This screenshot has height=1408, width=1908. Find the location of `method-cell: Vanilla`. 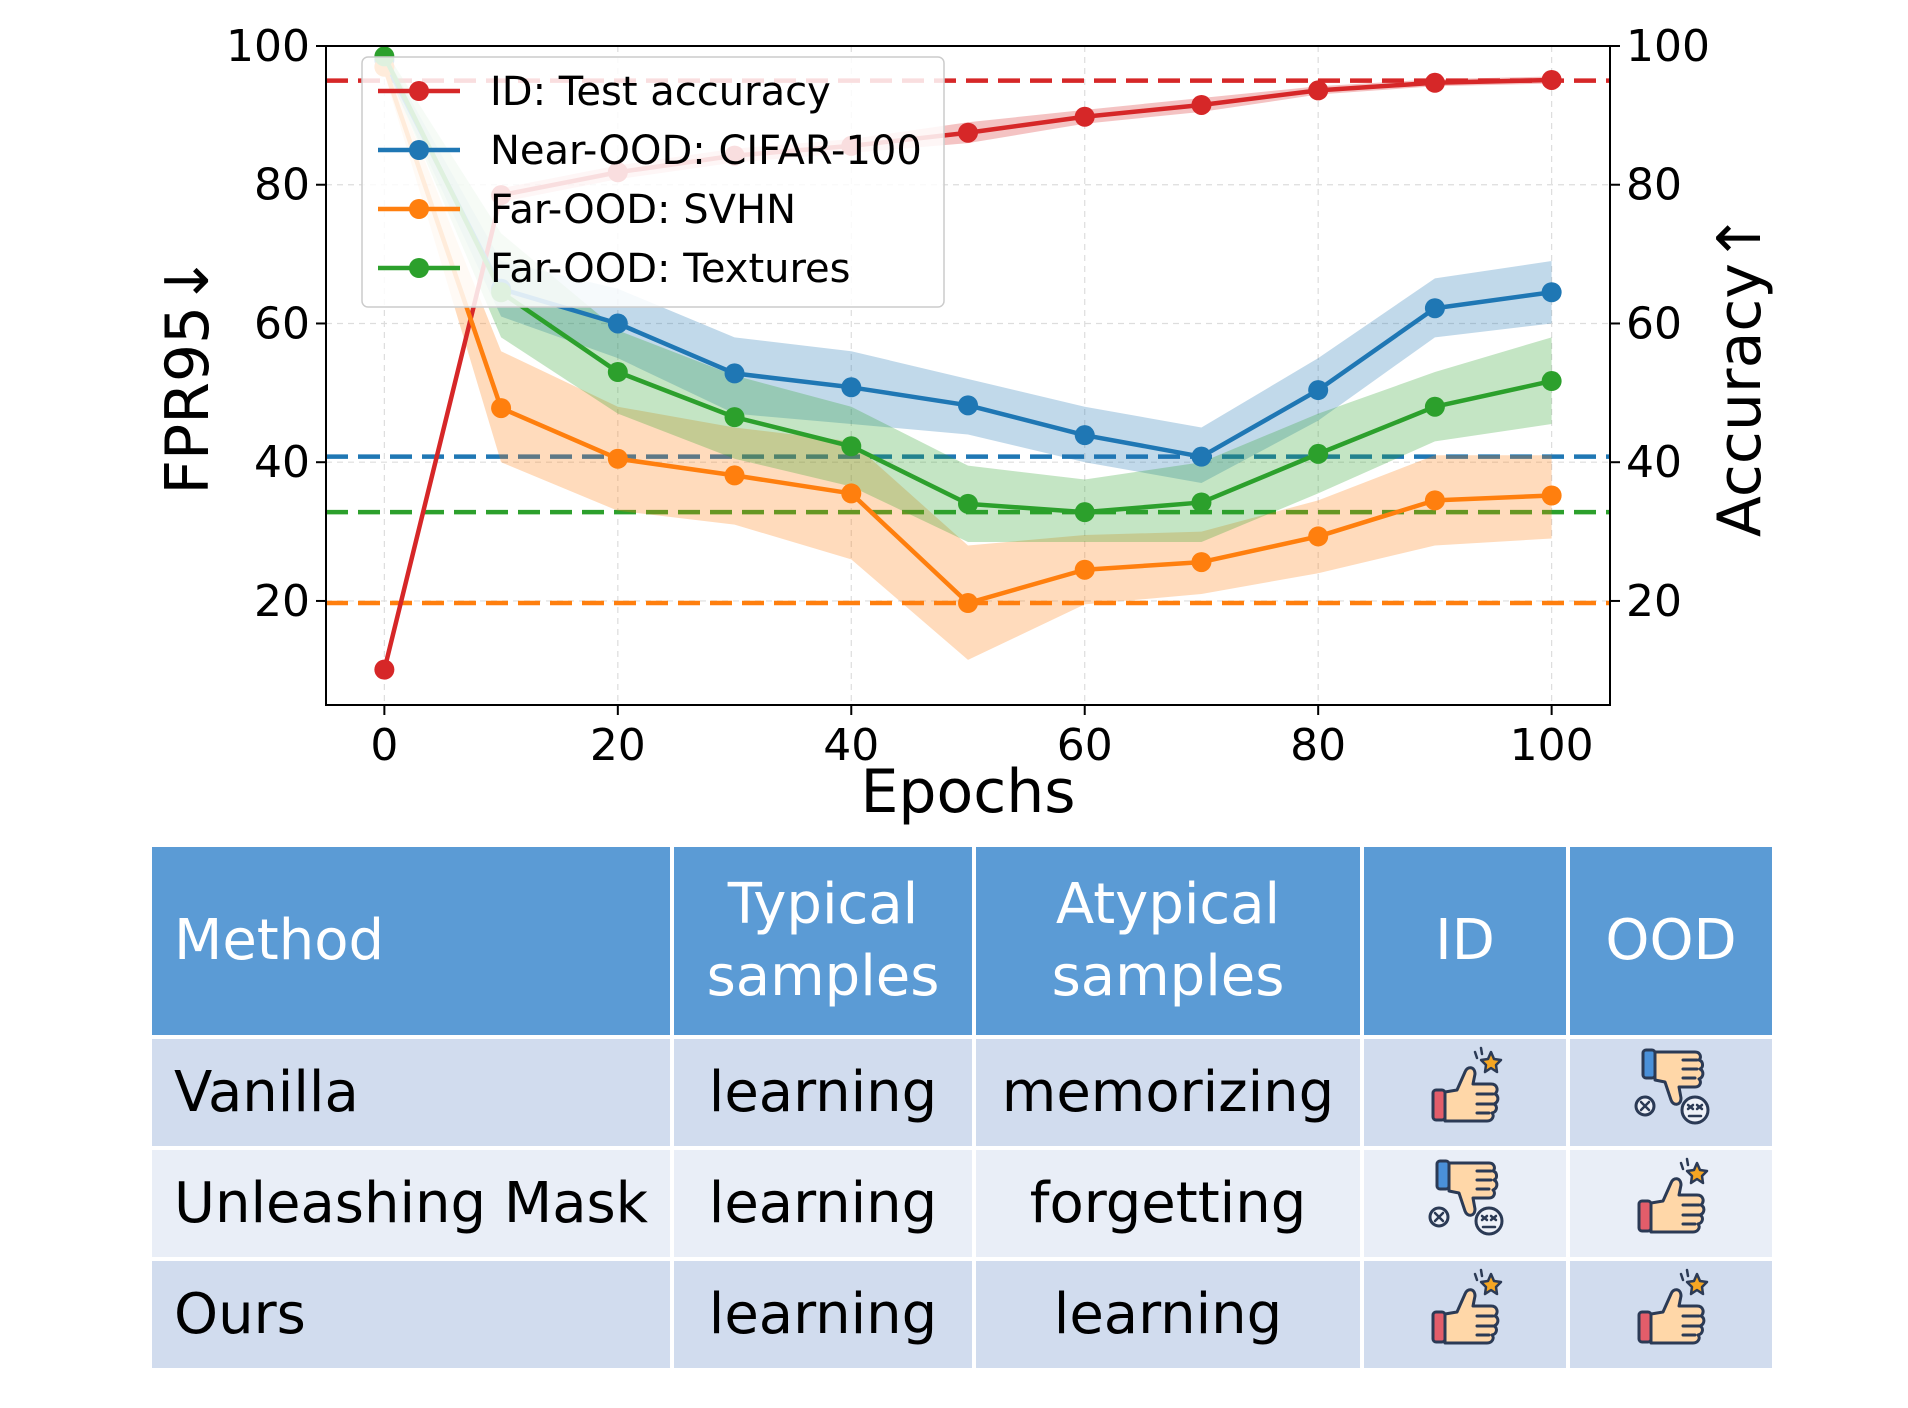

method-cell: Vanilla is located at coordinates (411, 1092).